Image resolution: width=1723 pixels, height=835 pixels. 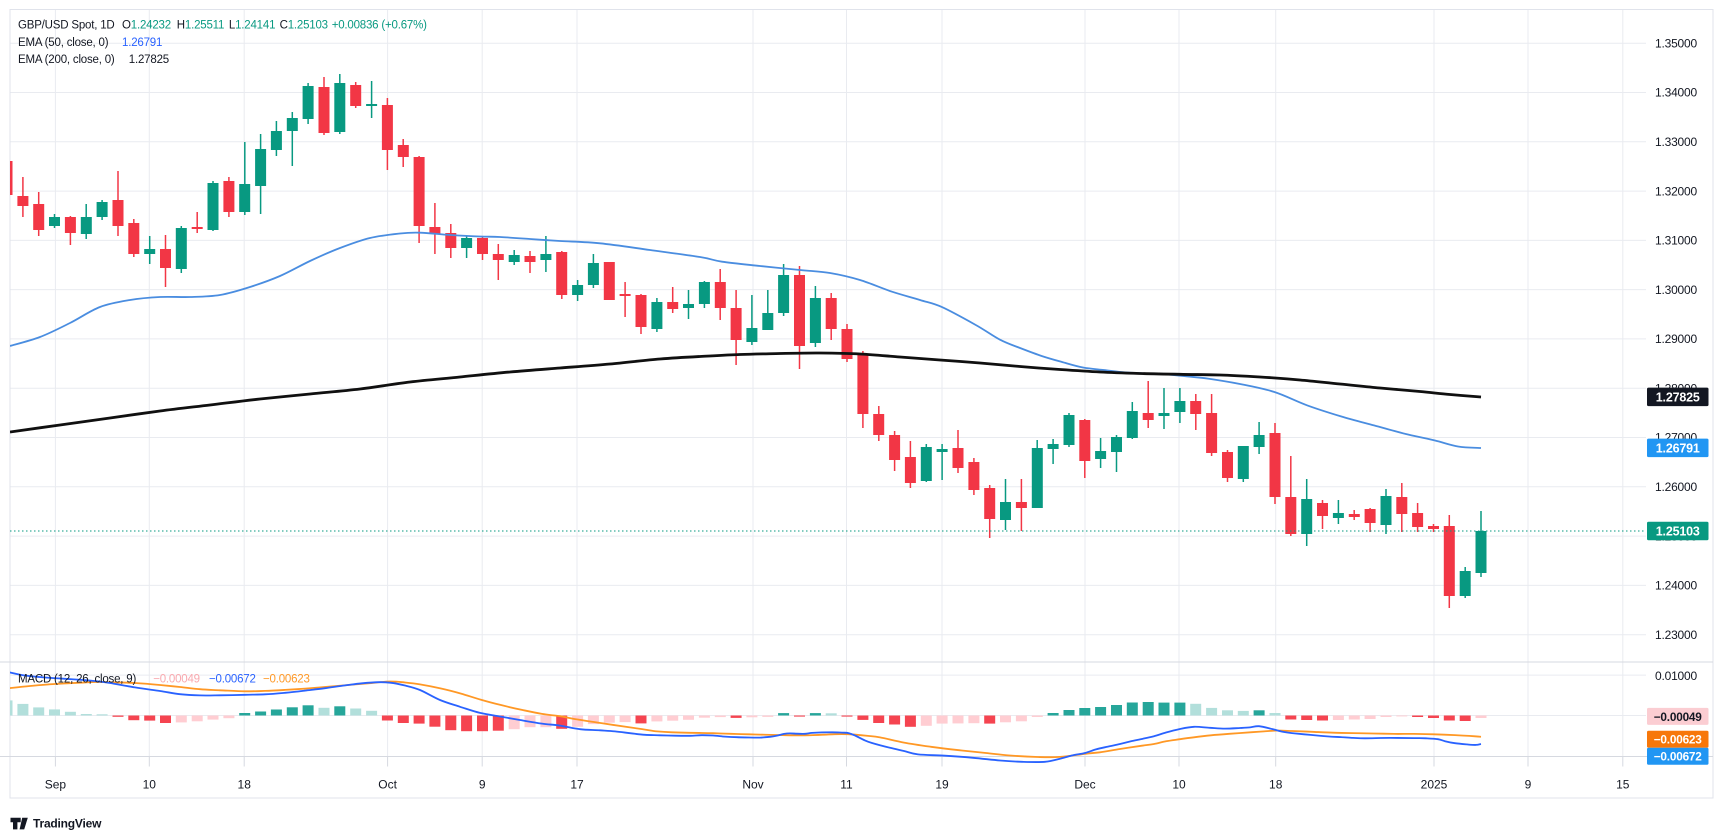 What do you see at coordinates (1676, 93) in the screenshot?
I see `svg-text: 1.34000` at bounding box center [1676, 93].